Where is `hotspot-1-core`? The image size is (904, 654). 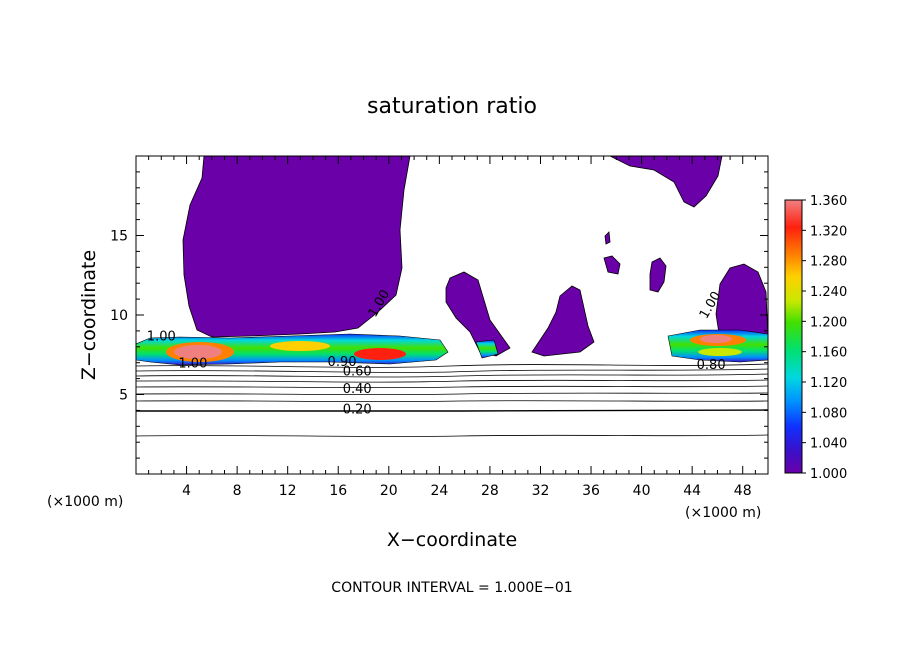
hotspot-1-core is located at coordinates (198, 352).